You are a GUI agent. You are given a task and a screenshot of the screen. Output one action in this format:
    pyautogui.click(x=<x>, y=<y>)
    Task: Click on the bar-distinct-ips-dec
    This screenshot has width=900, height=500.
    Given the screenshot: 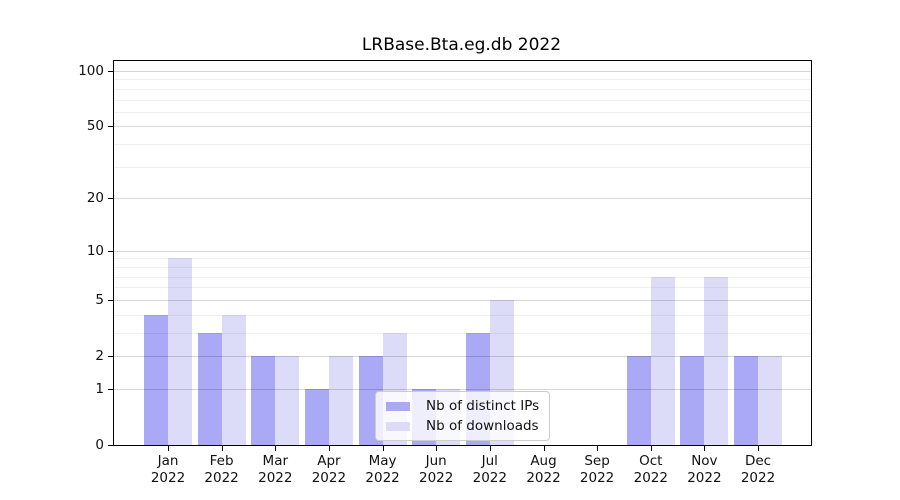 What is the action you would take?
    pyautogui.click(x=746, y=400)
    